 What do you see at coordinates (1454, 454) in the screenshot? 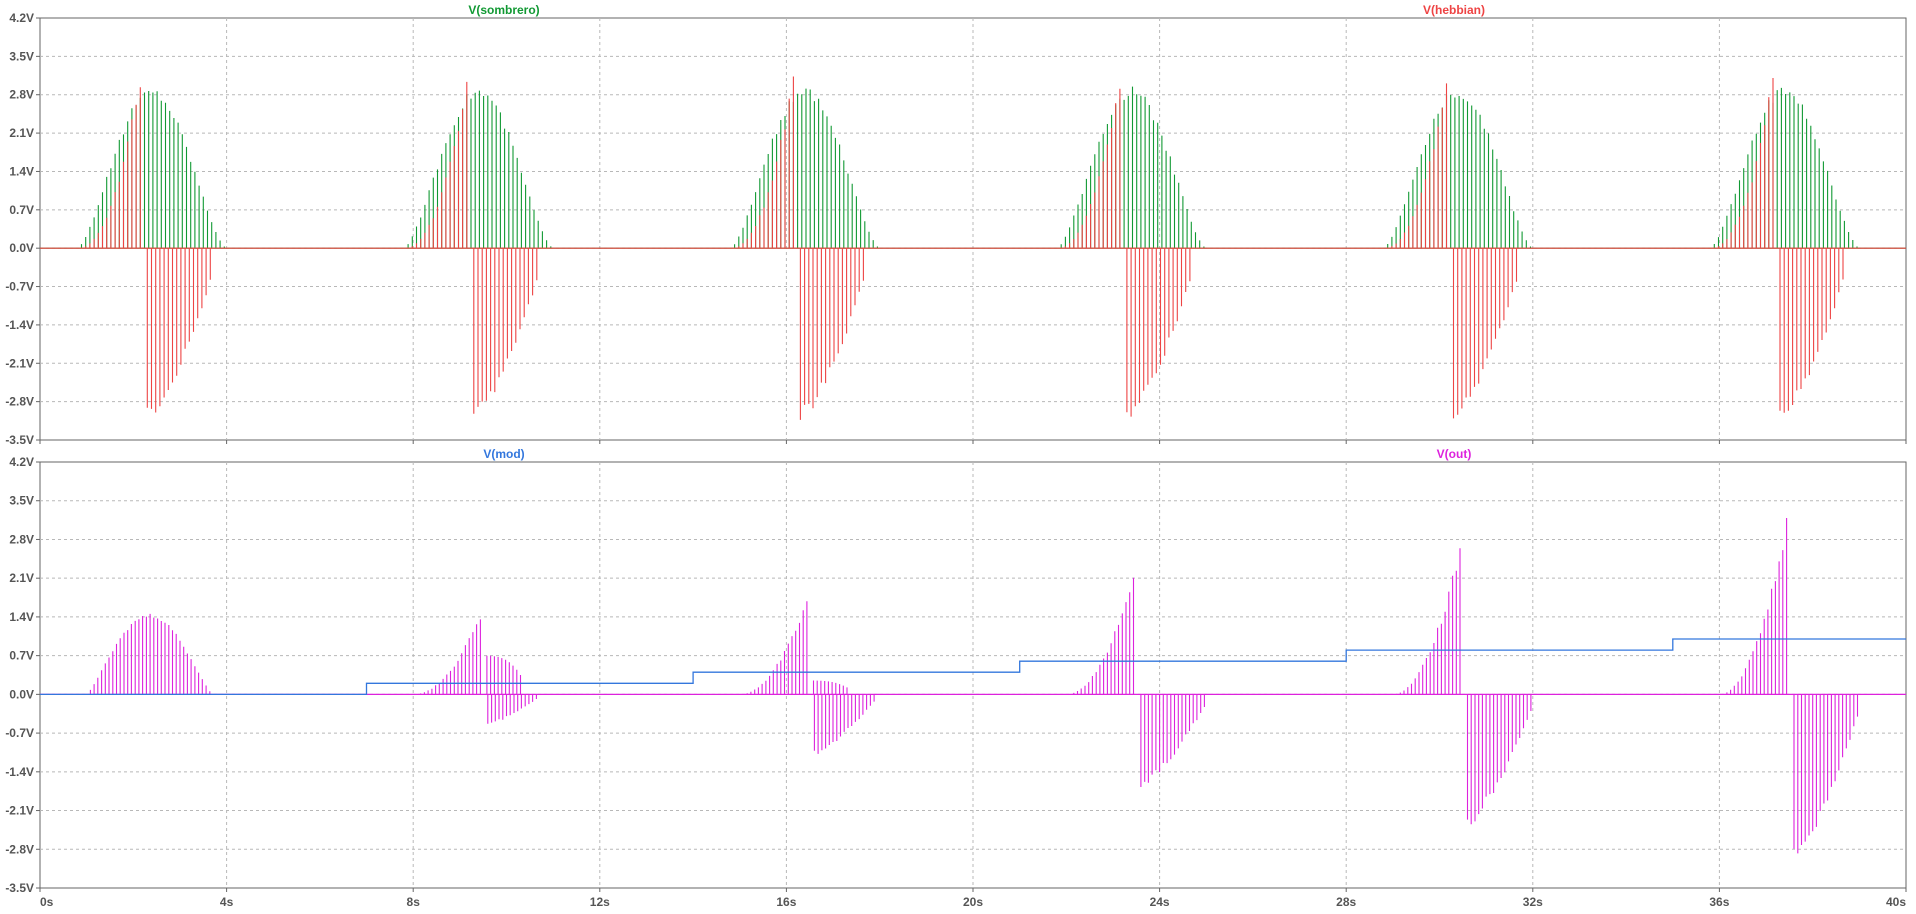
I see `trace-label-vout: V(out)` at bounding box center [1454, 454].